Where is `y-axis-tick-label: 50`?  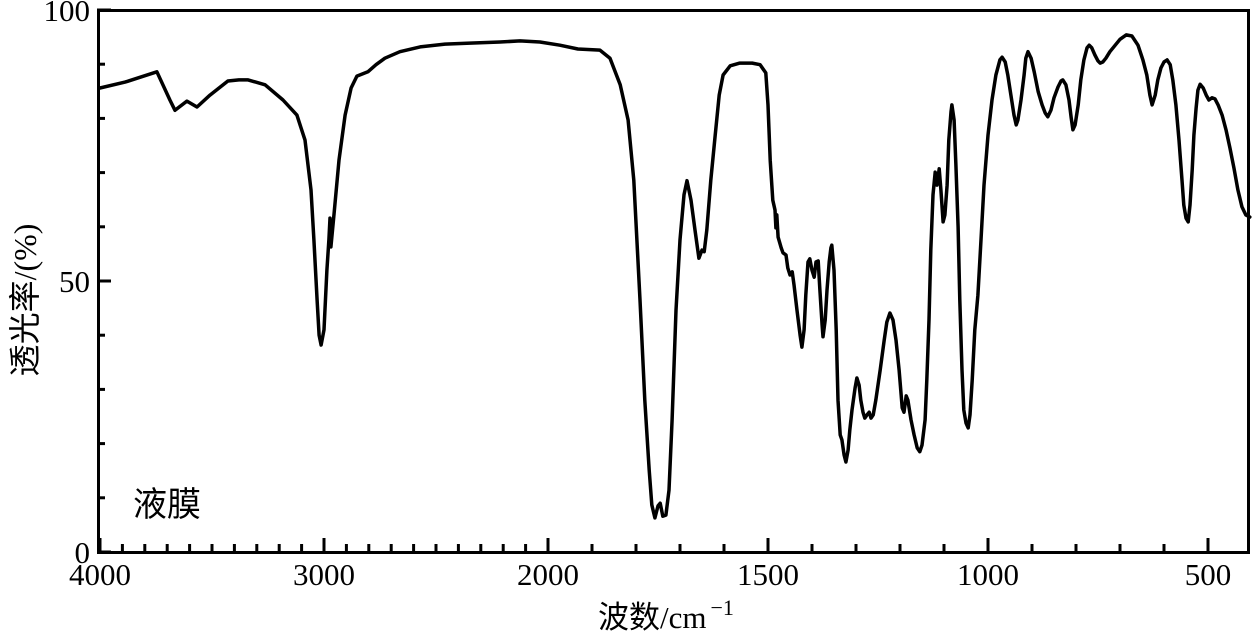 y-axis-tick-label: 50 is located at coordinates (74, 281).